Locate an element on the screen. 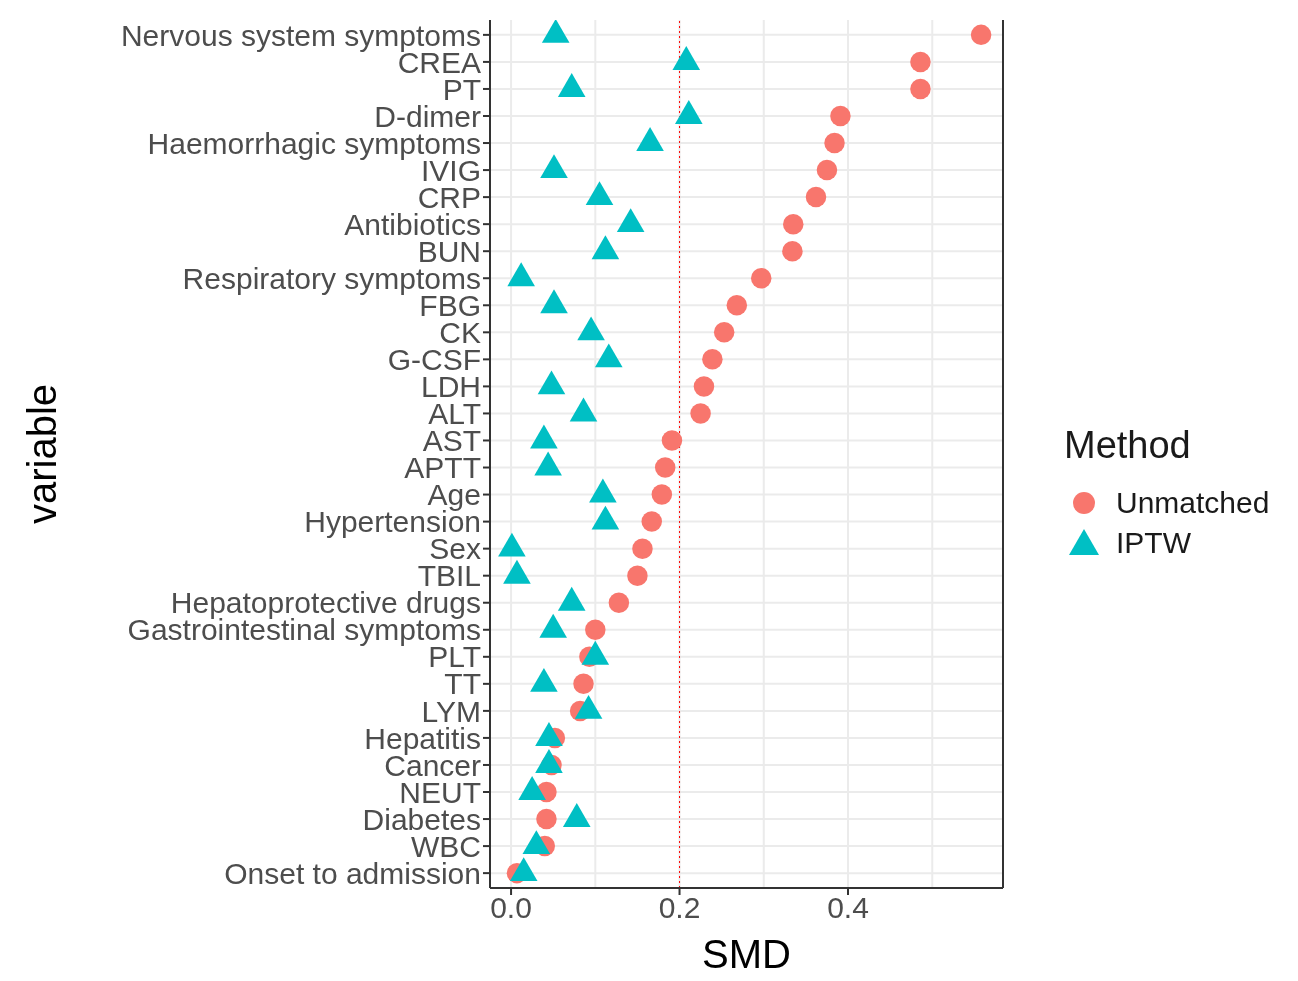  legend-label: IPTW is located at coordinates (1153, 542).